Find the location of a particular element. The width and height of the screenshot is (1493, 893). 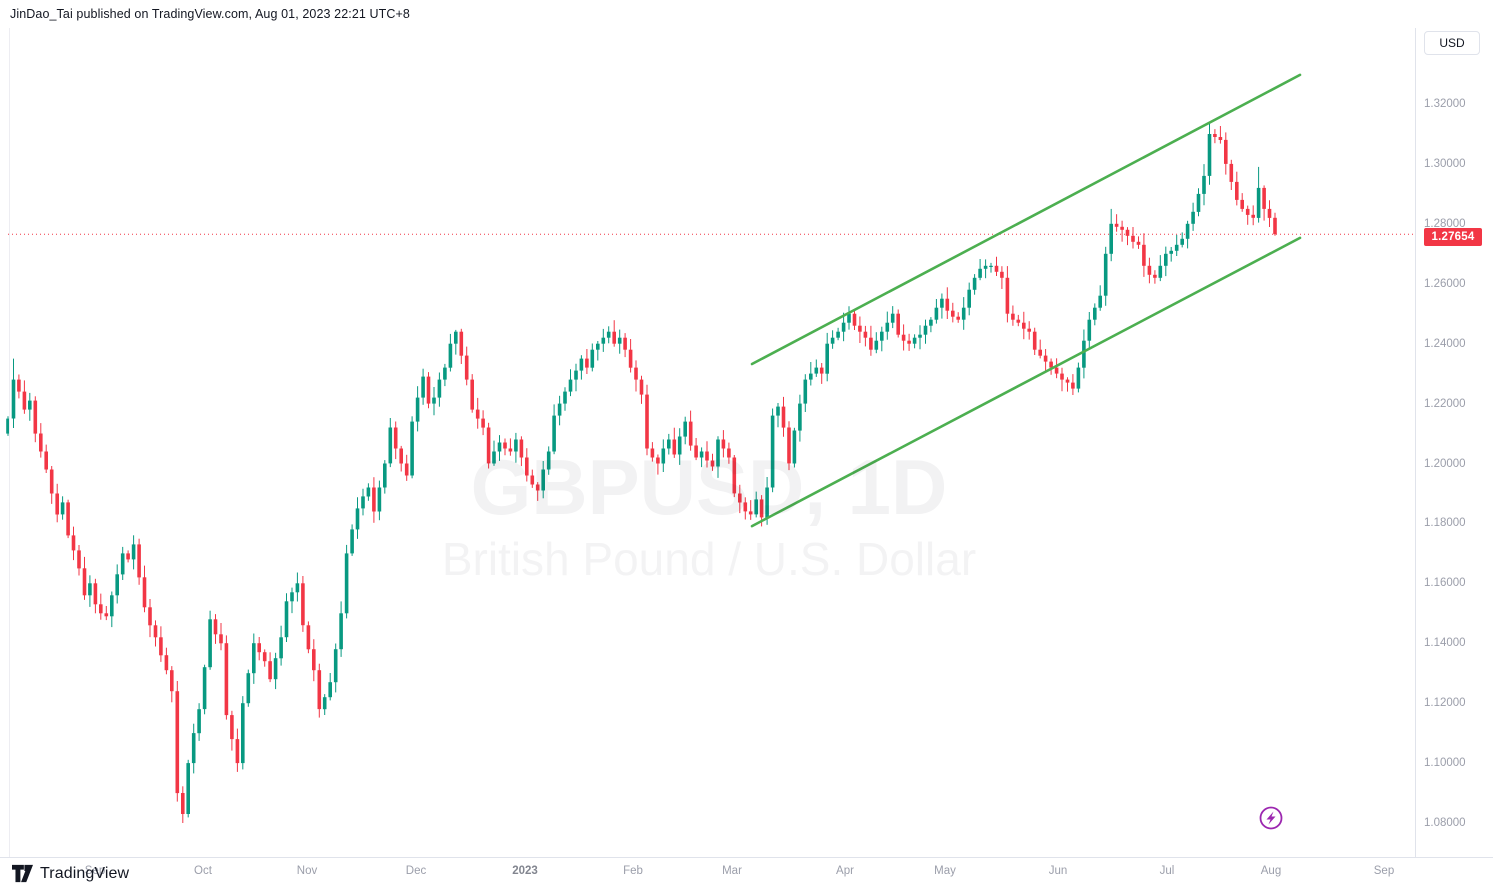

price-tick-label: 1.24000 is located at coordinates (1445, 343).